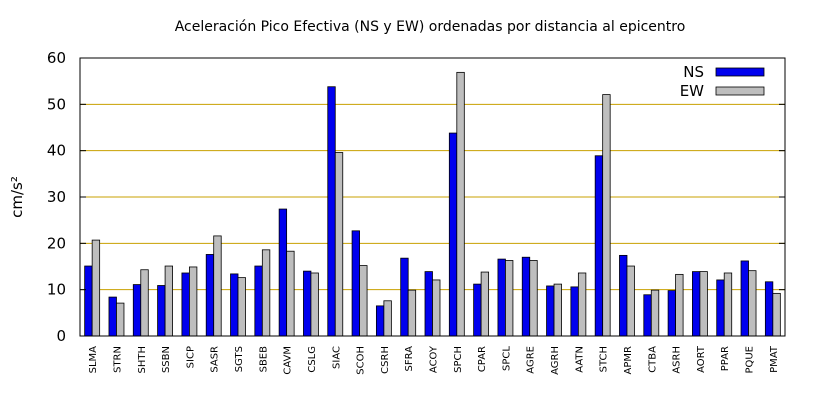 The height and width of the screenshot is (400, 820). What do you see at coordinates (692, 91) in the screenshot?
I see `legend-label-ew: EW` at bounding box center [692, 91].